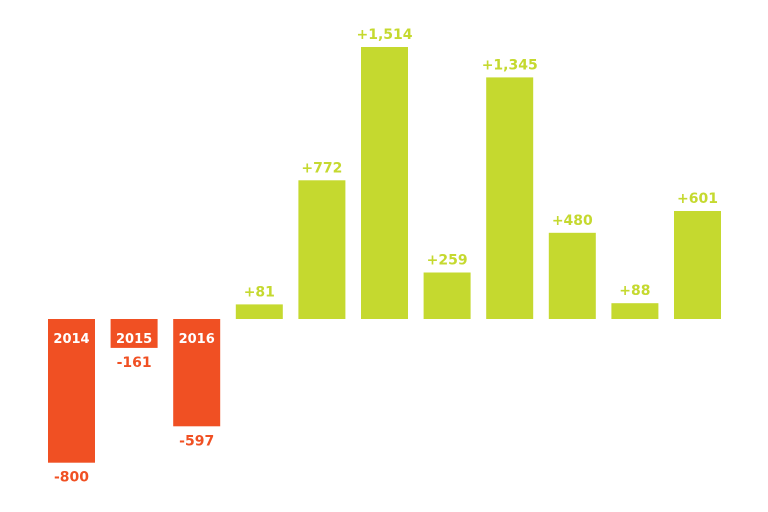 This screenshot has height=512, width=768. I want to click on value-label-7: +1,345, so click(510, 65).